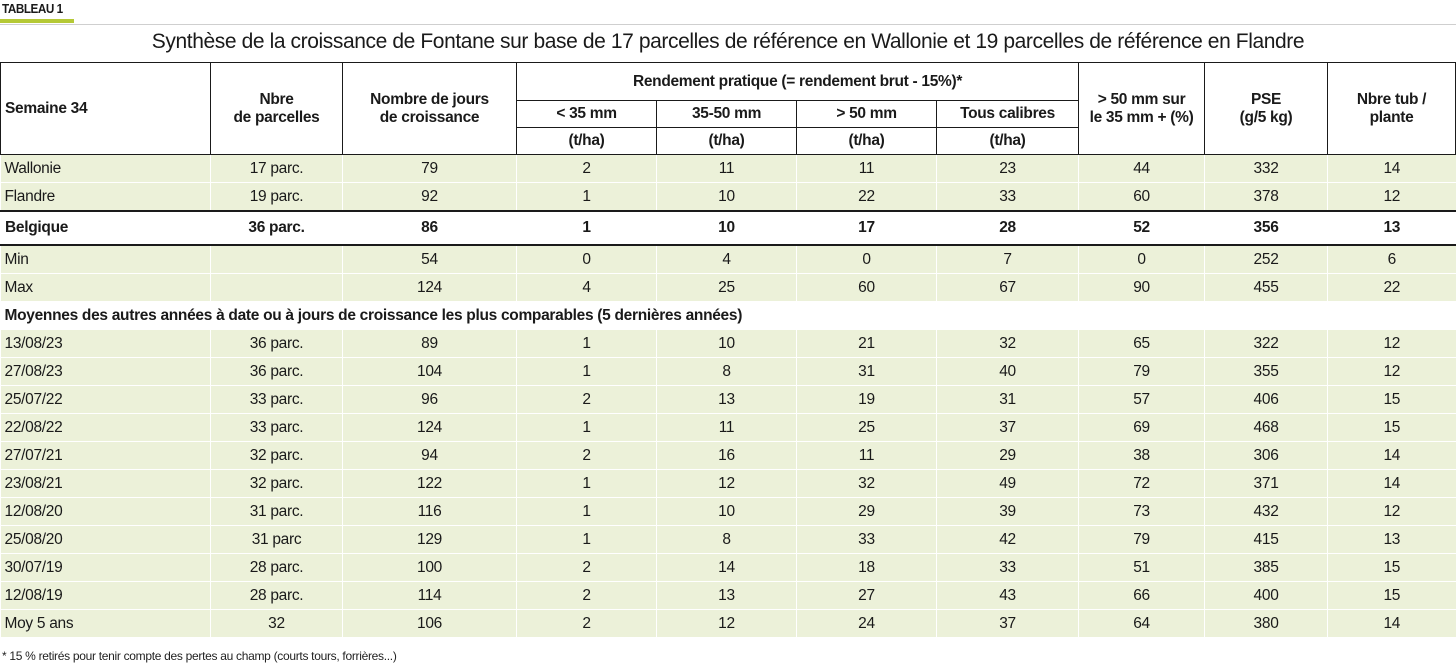  I want to click on table-cell: 406, so click(1266, 399).